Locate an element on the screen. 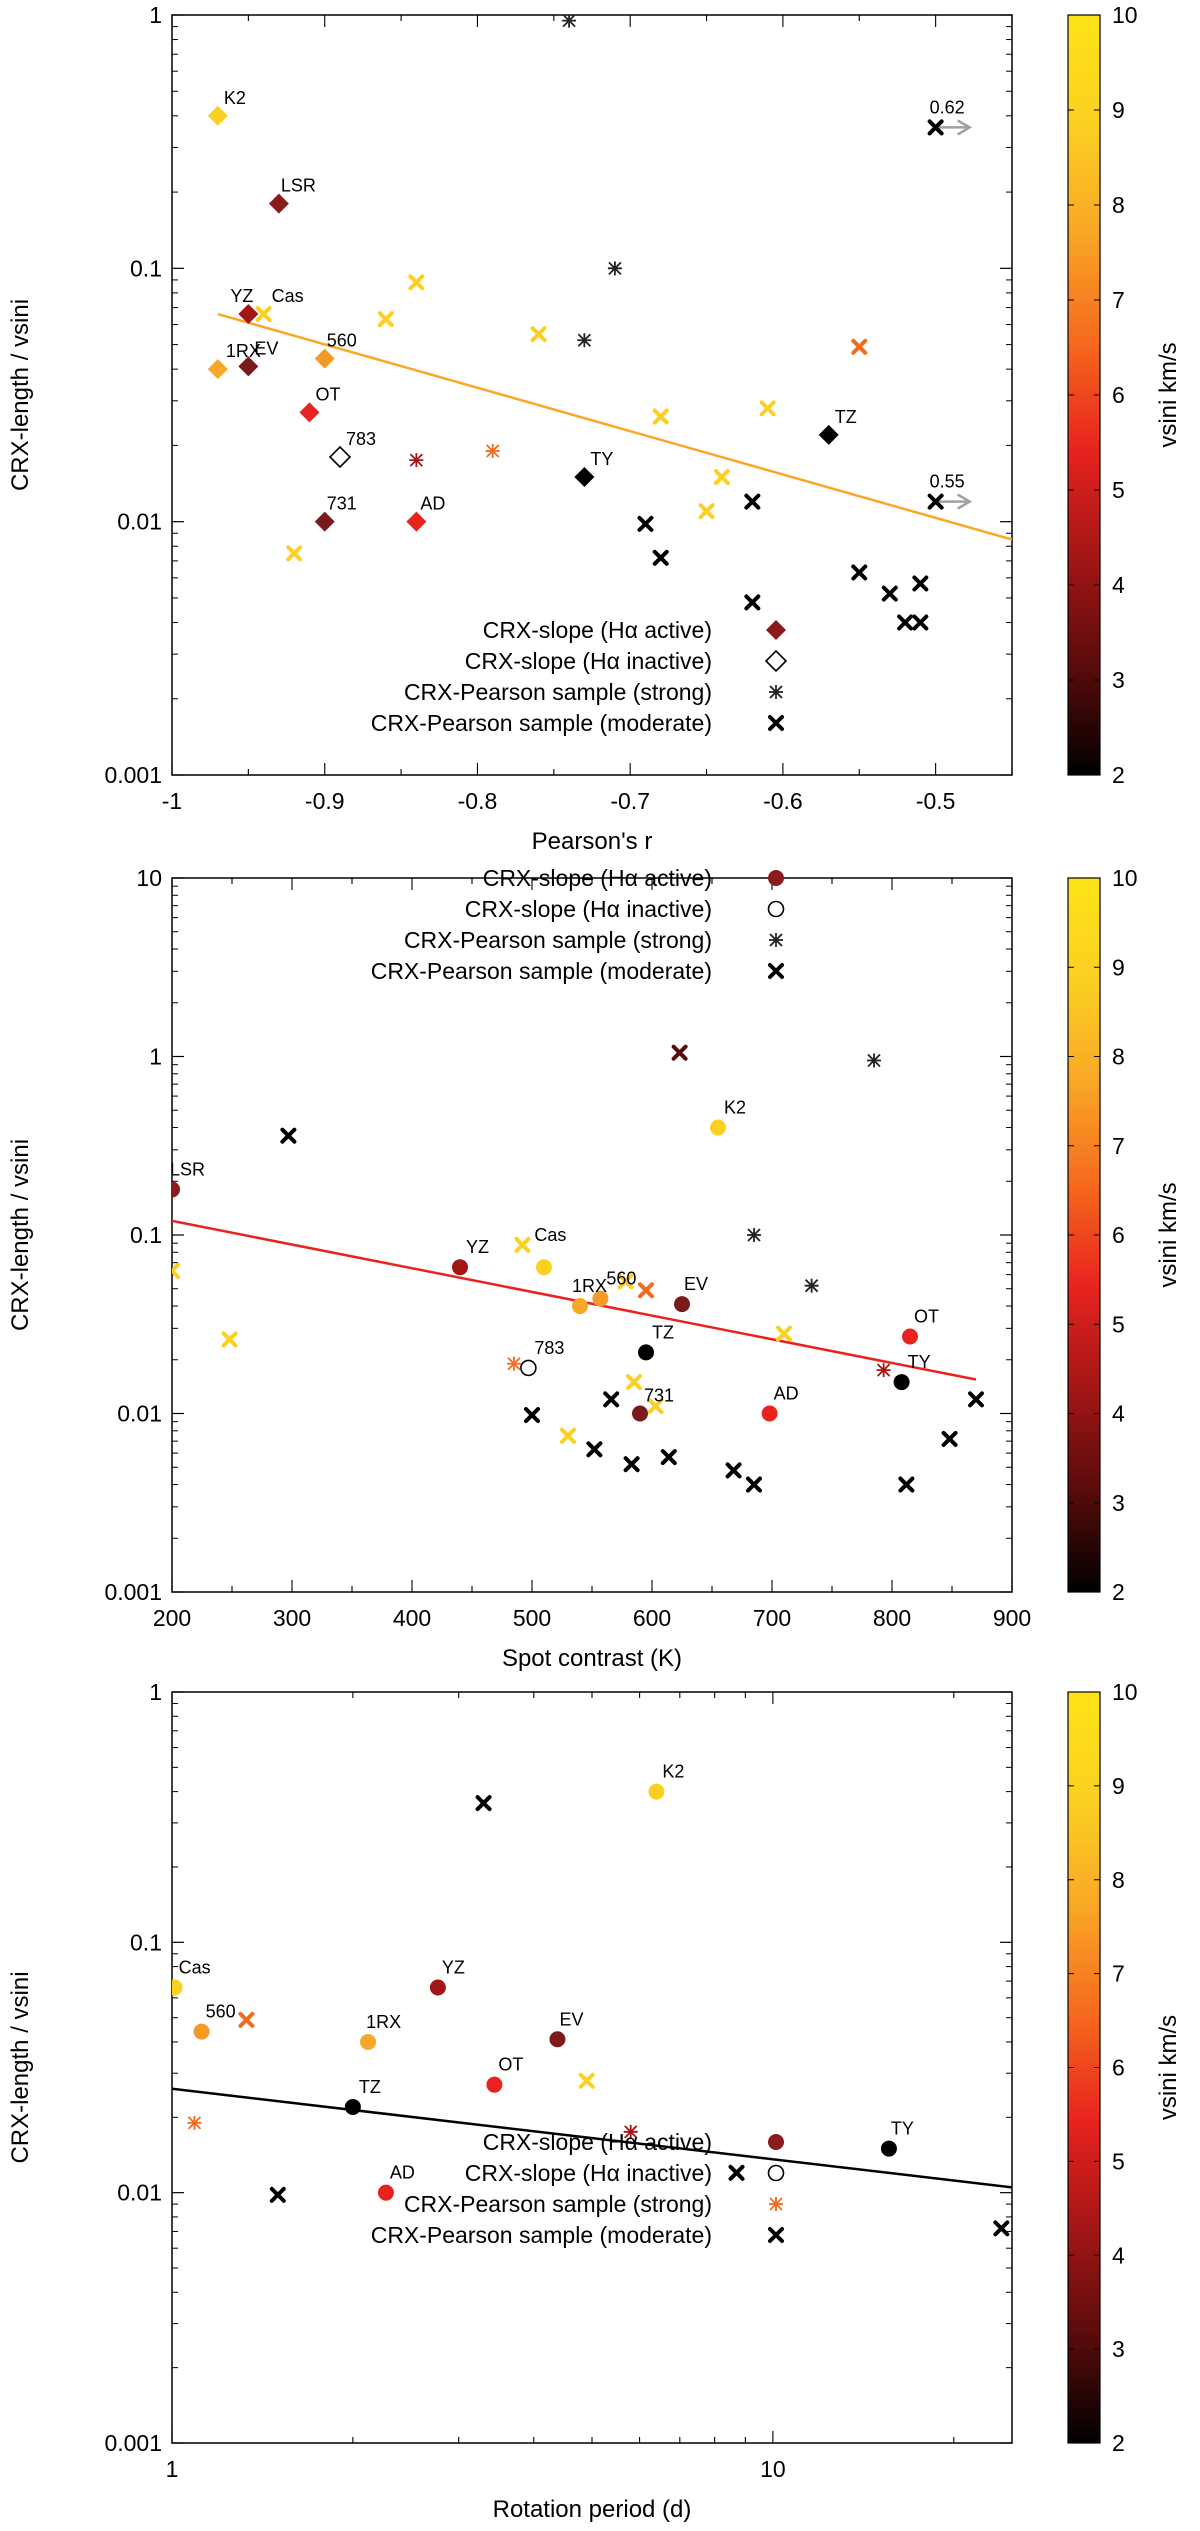 The height and width of the screenshot is (2531, 1200). y-tick-label: 1 is located at coordinates (155, 1692).